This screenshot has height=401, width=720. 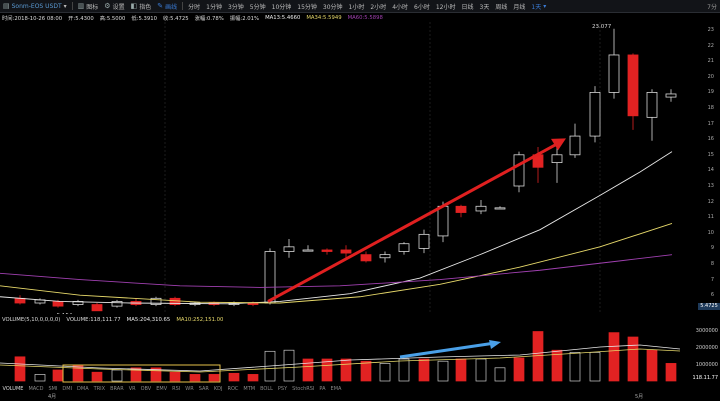 What do you see at coordinates (501, 7) in the screenshot?
I see `period-tab: 周线` at bounding box center [501, 7].